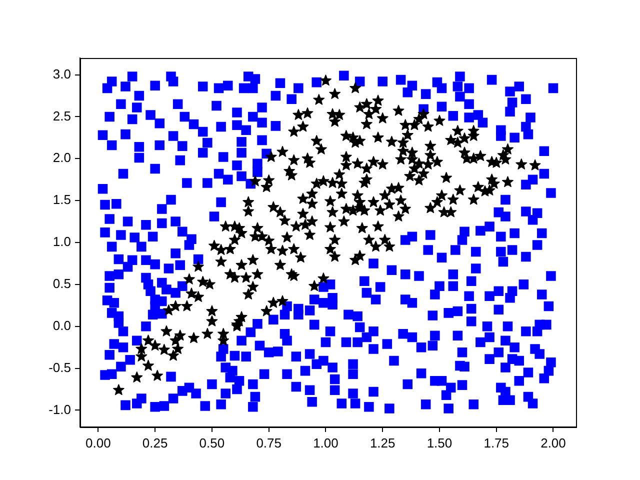 The width and height of the screenshot is (640, 480). Describe the element at coordinates (212, 442) in the screenshot. I see `x-tick-label: 0.50` at that location.